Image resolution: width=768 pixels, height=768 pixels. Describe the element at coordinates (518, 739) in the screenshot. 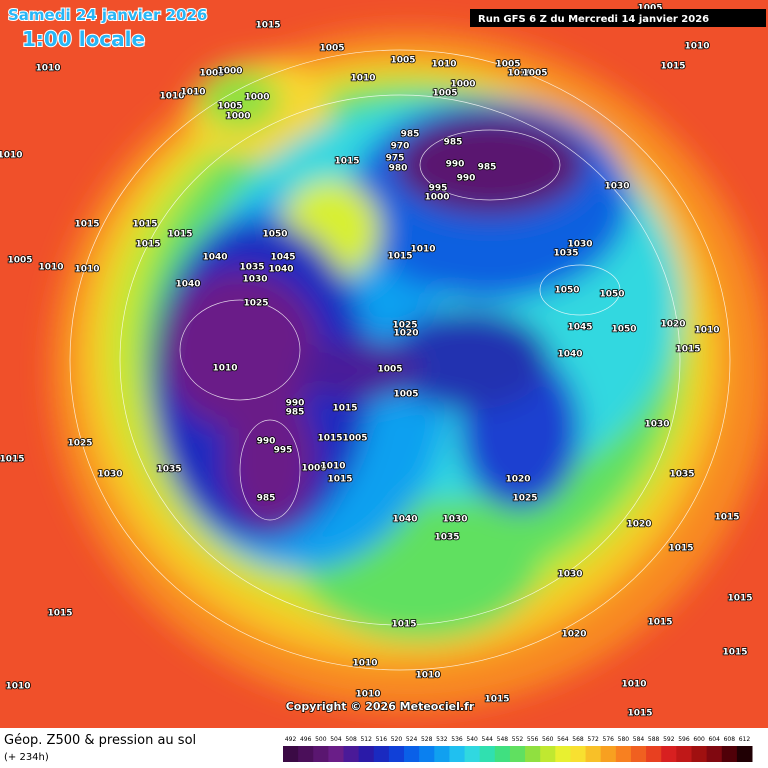

I see `colorbar-tick-label: 552` at that location.